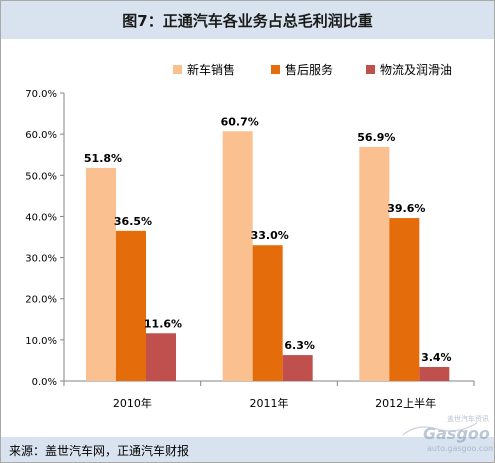 Image resolution: width=495 pixels, height=463 pixels. I want to click on data-label: 11.6%, so click(163, 323).